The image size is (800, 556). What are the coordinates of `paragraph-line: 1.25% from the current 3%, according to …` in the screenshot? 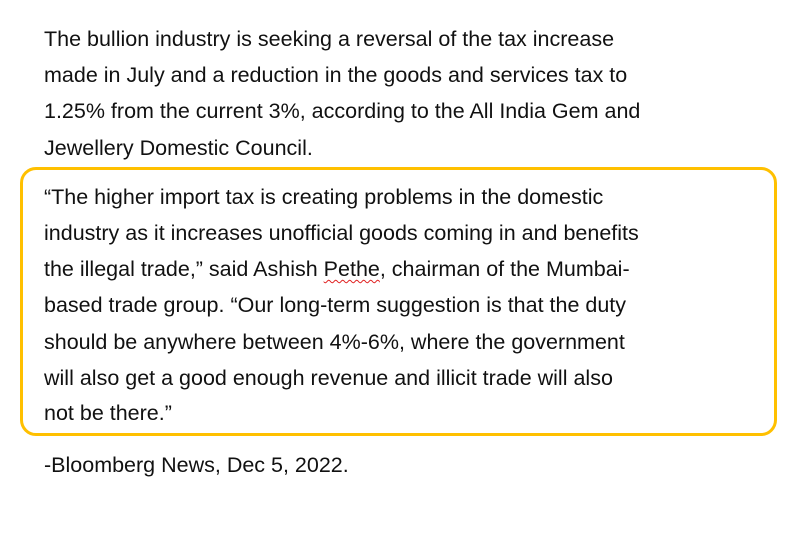 It's located at (342, 111).